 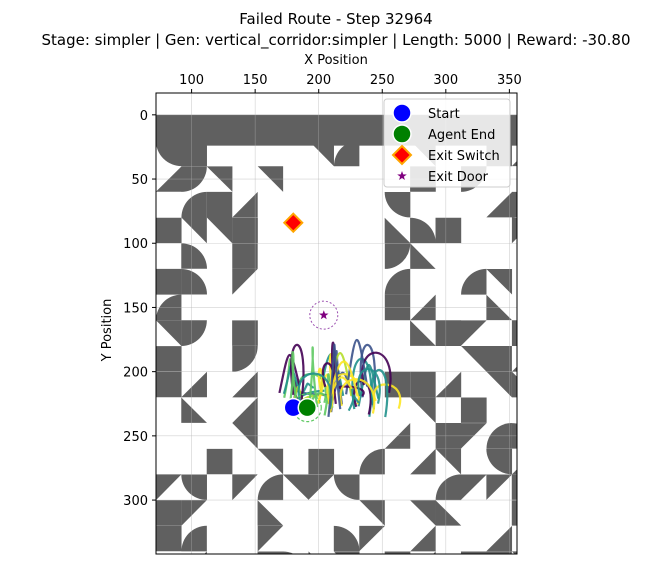 What do you see at coordinates (135, 501) in the screenshot?
I see `y-tick-label: 300` at bounding box center [135, 501].